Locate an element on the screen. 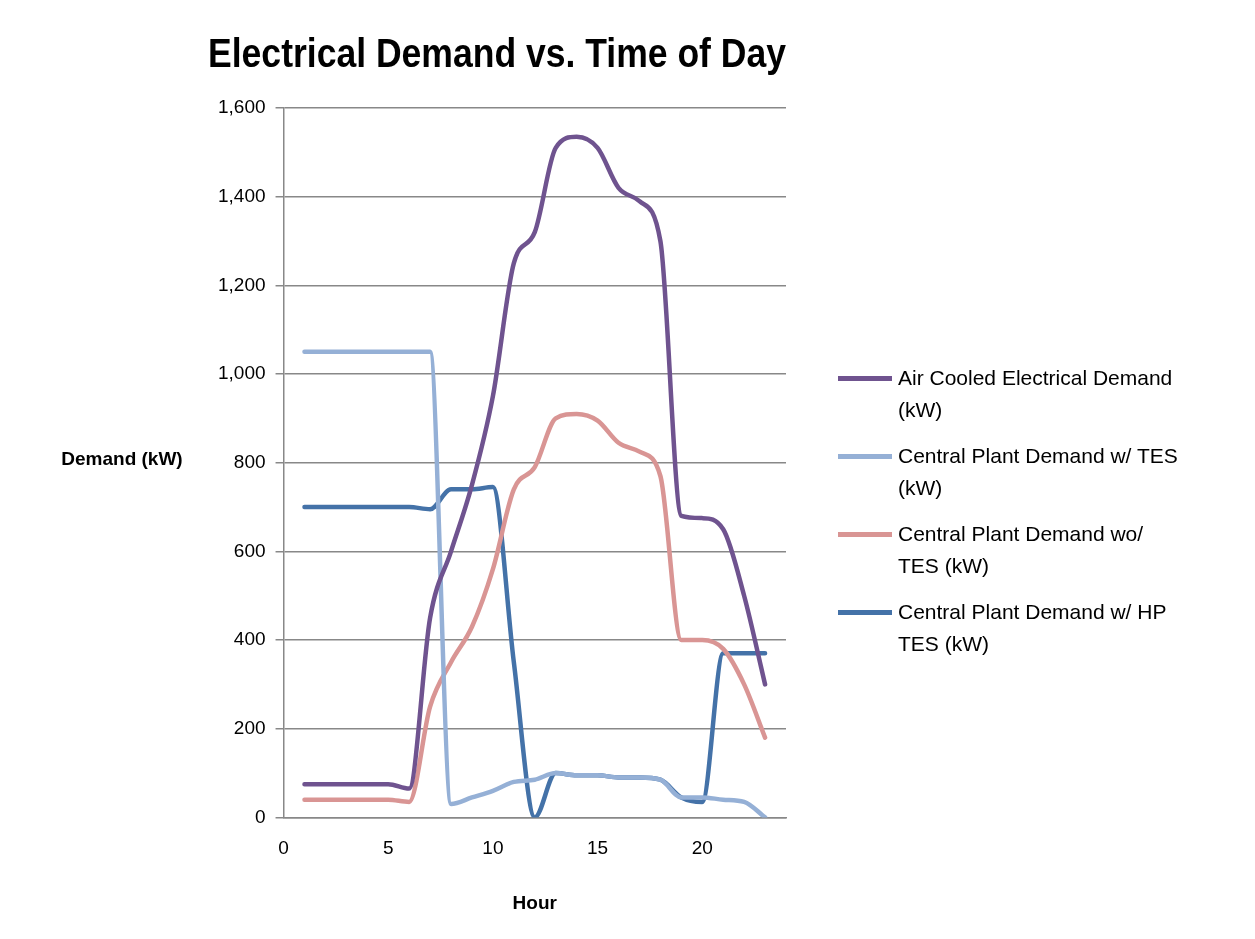  x-tick-label: 5 is located at coordinates (388, 848).